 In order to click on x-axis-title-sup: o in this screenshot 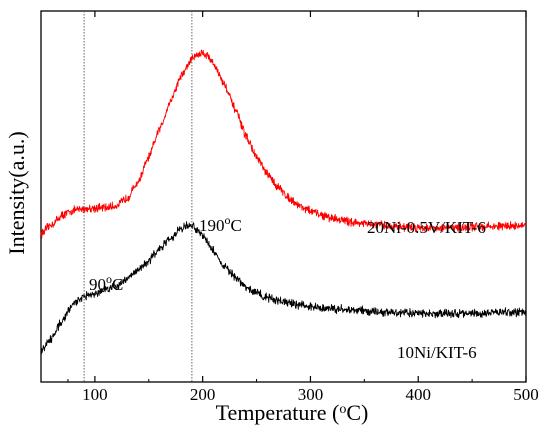, I will do `click(342, 409)`.